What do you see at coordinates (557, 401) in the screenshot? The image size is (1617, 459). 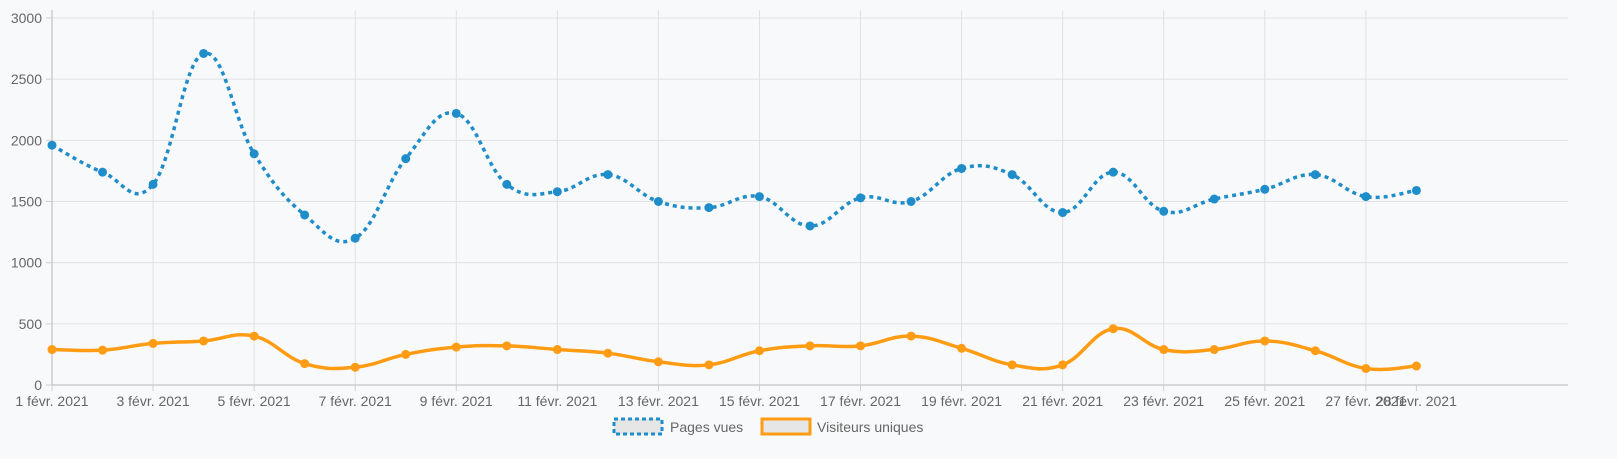 I see `x-tick-label: 11 févr. 2021` at bounding box center [557, 401].